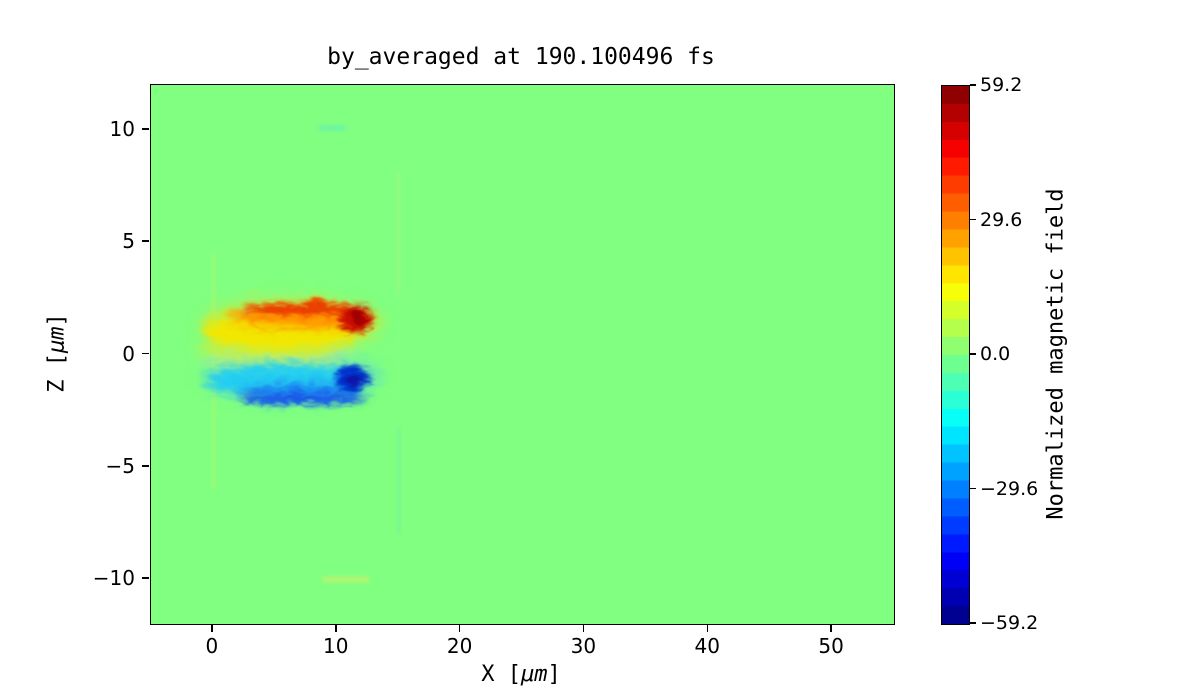 This screenshot has height=700, width=1200. Describe the element at coordinates (303, 306) in the screenshot. I see `positive-lobe-red-edge` at that location.